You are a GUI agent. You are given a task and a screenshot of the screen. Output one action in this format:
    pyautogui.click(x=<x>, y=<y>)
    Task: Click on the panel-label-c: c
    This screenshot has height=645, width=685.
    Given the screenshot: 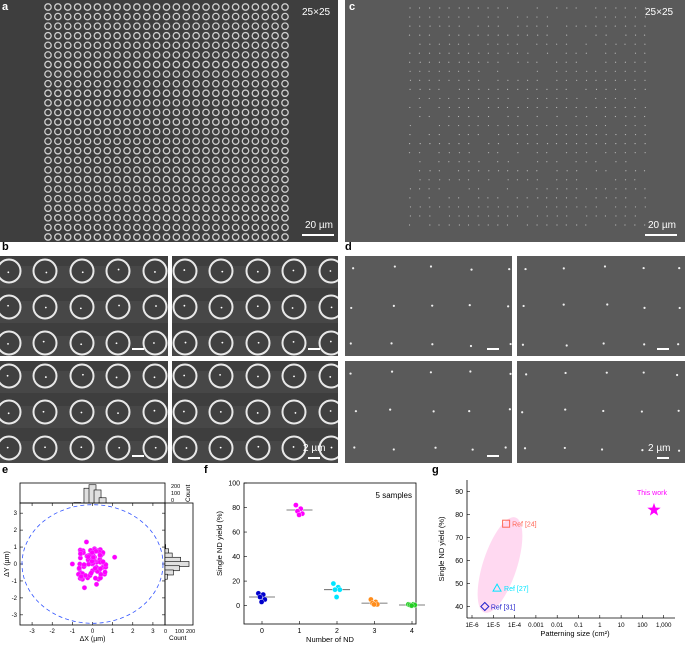 What is the action you would take?
    pyautogui.click(x=352, y=7)
    